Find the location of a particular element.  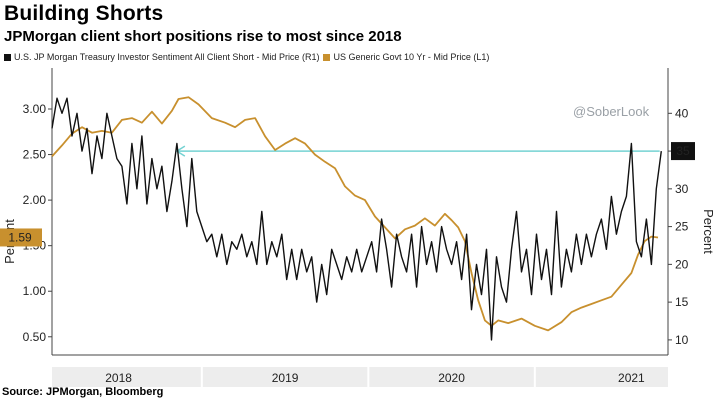

chart-title: Building Shorts is located at coordinates (84, 13).